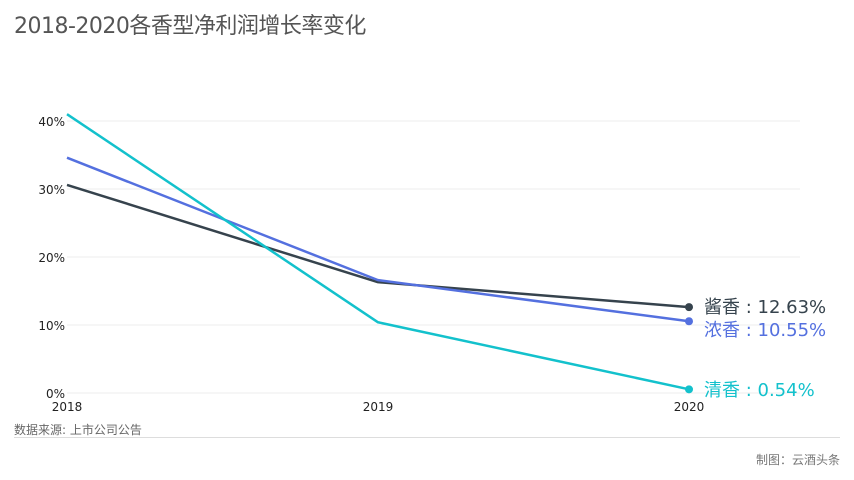  What do you see at coordinates (765, 330) in the screenshot?
I see `series-end-label: 浓香 : 10.55%` at bounding box center [765, 330].